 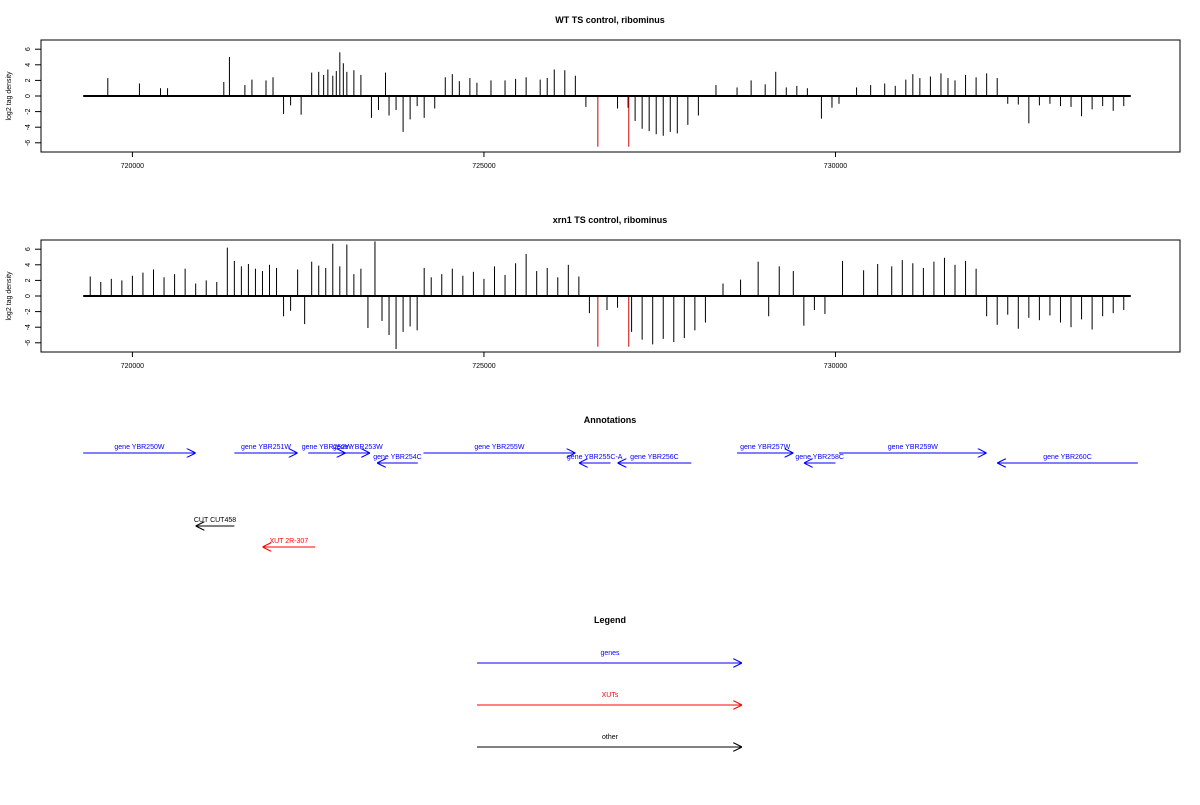 I want to click on feature: gene YBR259W, so click(x=913, y=448).